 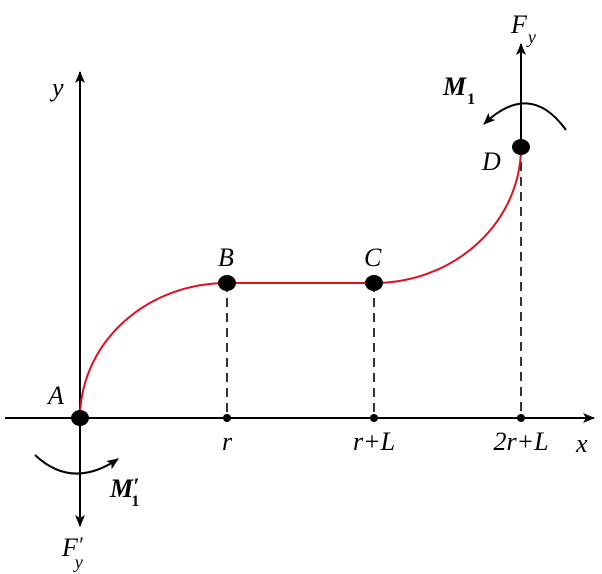 What do you see at coordinates (521, 147) in the screenshot?
I see `point-d` at bounding box center [521, 147].